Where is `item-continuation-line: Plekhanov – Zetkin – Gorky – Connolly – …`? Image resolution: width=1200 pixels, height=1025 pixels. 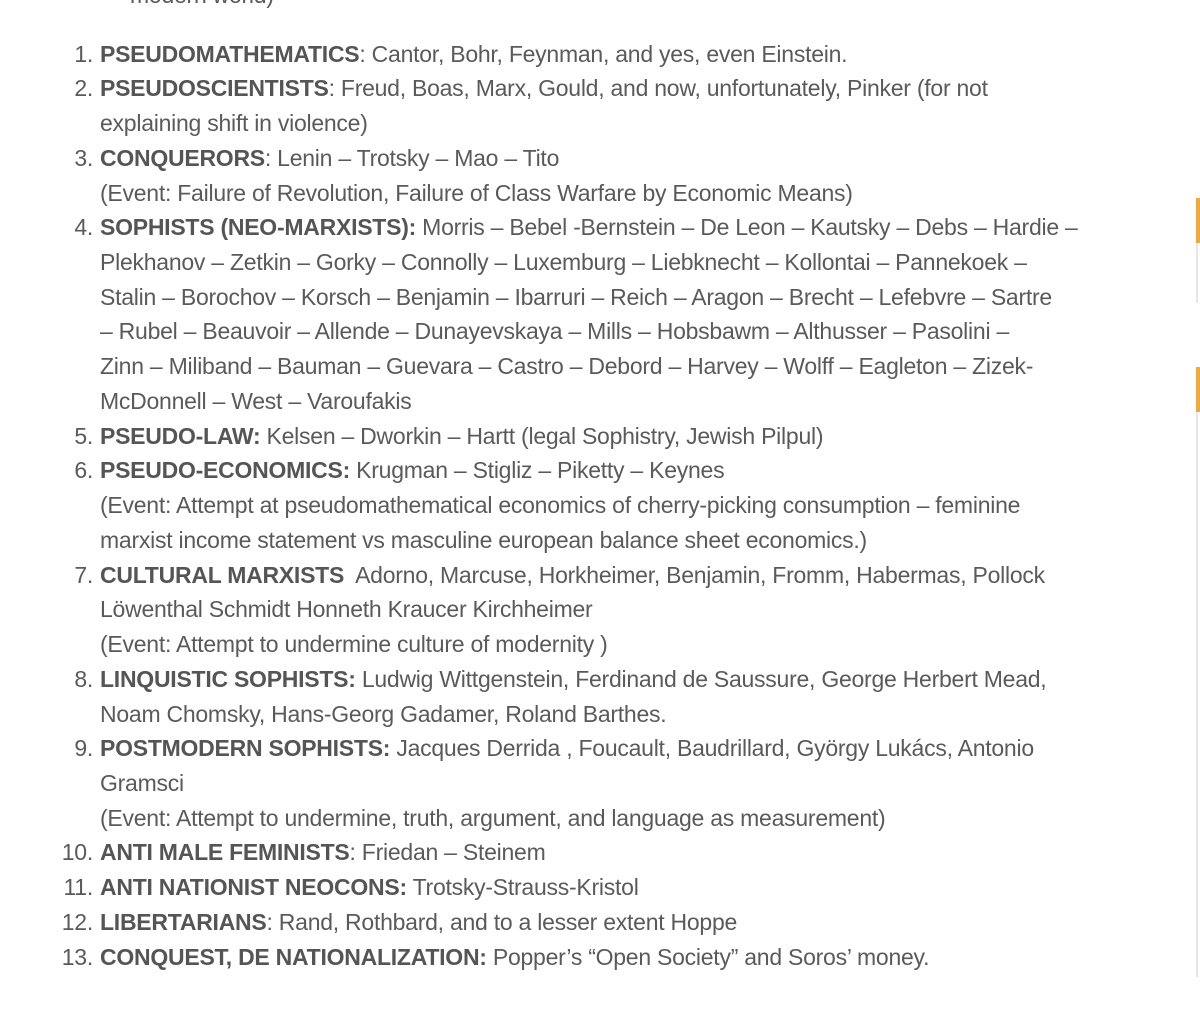 item-continuation-line: Plekhanov – Zetkin – Gorky – Connolly – … is located at coordinates (563, 262).